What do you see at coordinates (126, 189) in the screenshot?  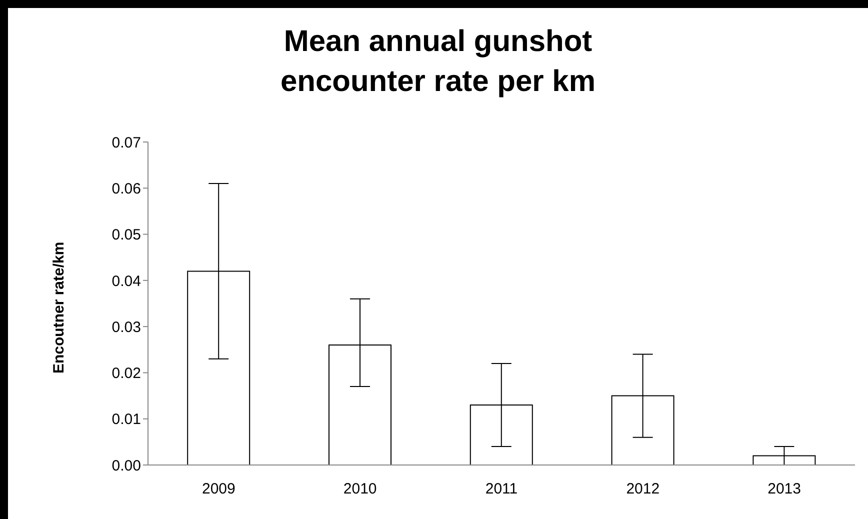 I see `y-tick-label: 0.06` at bounding box center [126, 189].